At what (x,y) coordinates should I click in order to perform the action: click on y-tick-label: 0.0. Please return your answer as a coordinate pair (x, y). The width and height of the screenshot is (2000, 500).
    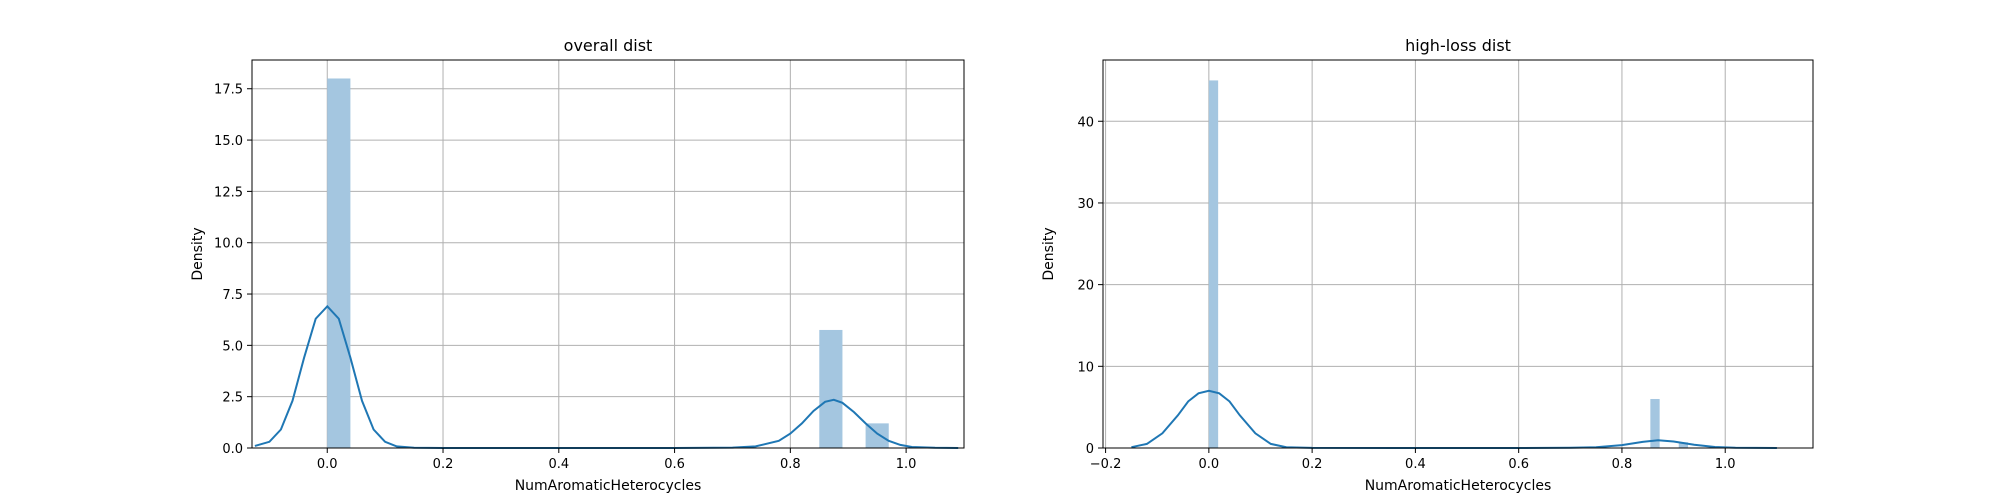
    Looking at the image, I should click on (232, 449).